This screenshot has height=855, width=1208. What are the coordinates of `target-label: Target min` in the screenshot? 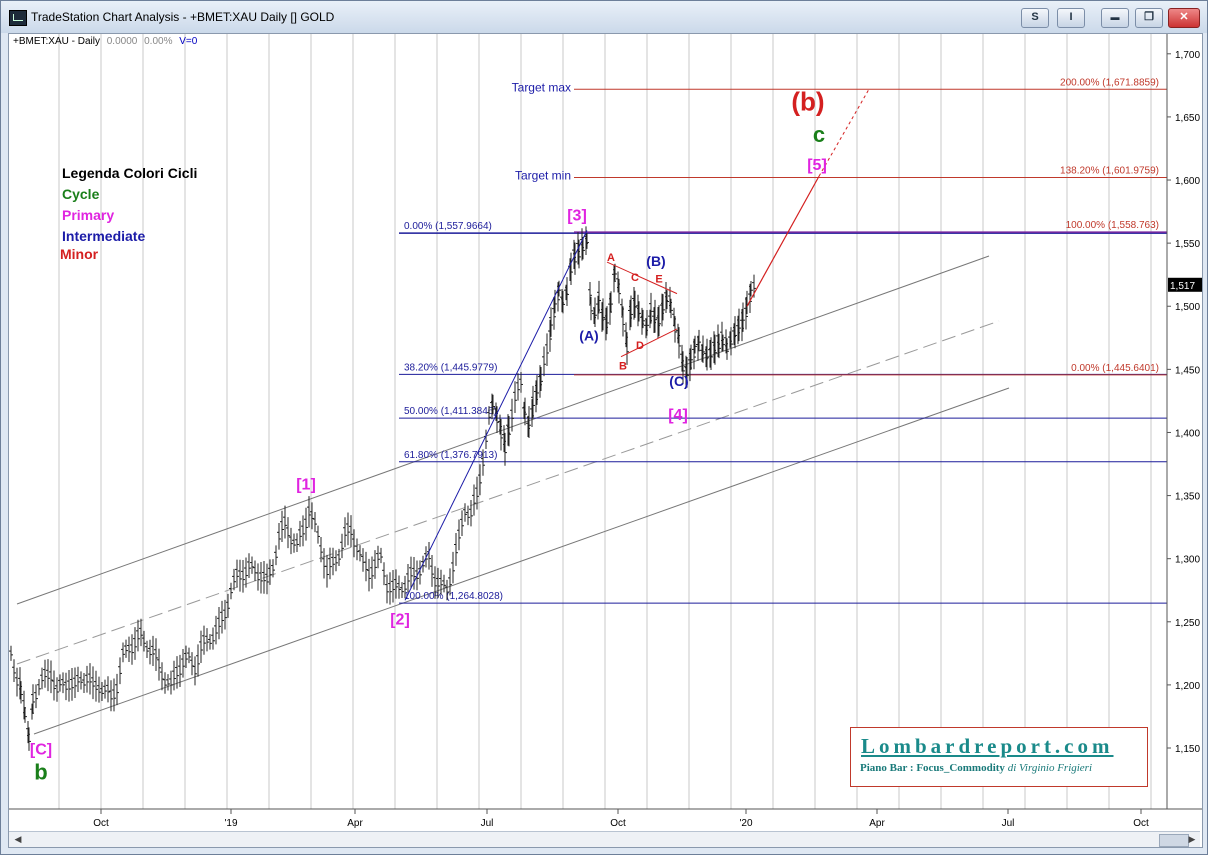 It's located at (543, 176).